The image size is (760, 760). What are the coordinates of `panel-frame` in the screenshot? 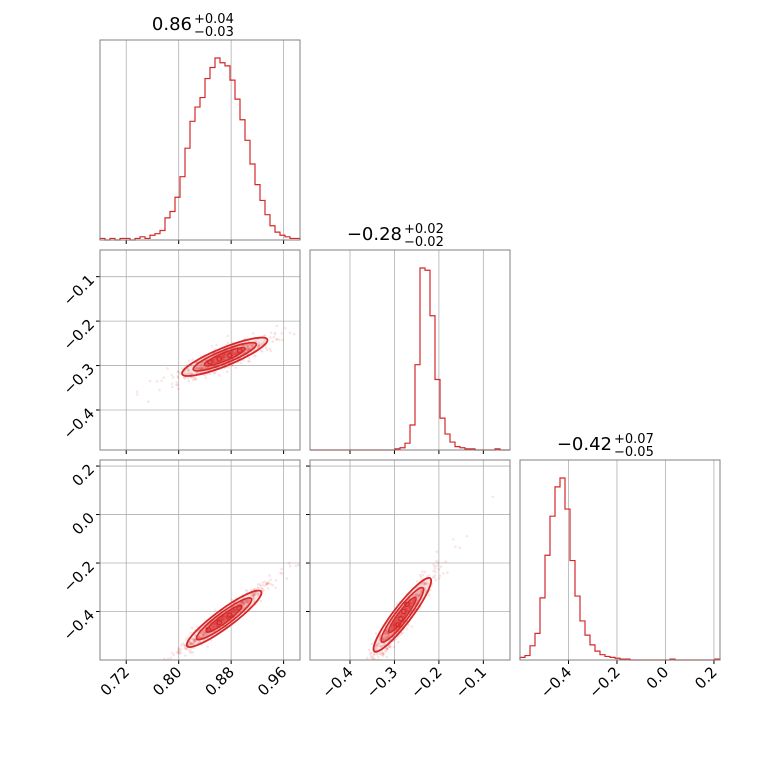 It's located at (410, 350).